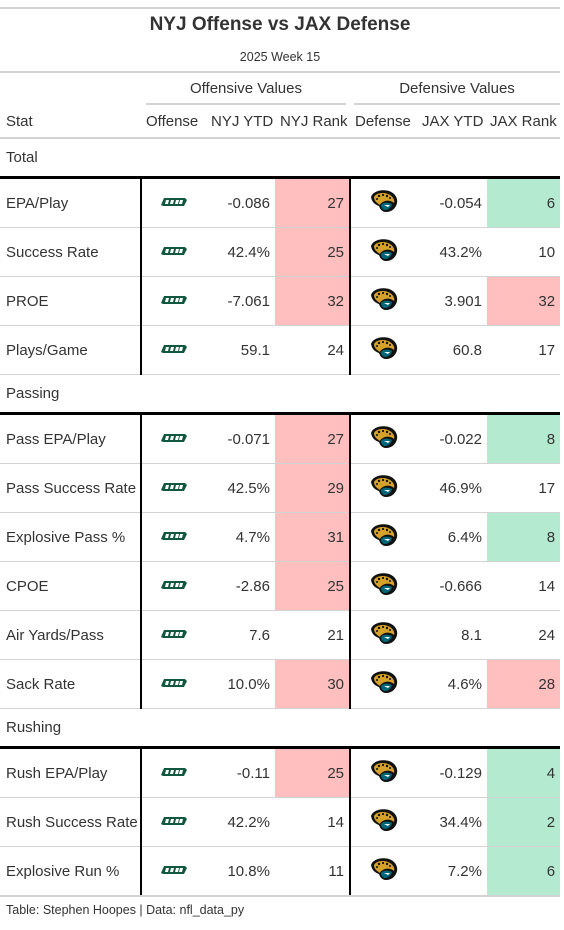 The height and width of the screenshot is (930, 564). Describe the element at coordinates (451, 822) in the screenshot. I see `jax-ytd-value: 34.4%` at that location.